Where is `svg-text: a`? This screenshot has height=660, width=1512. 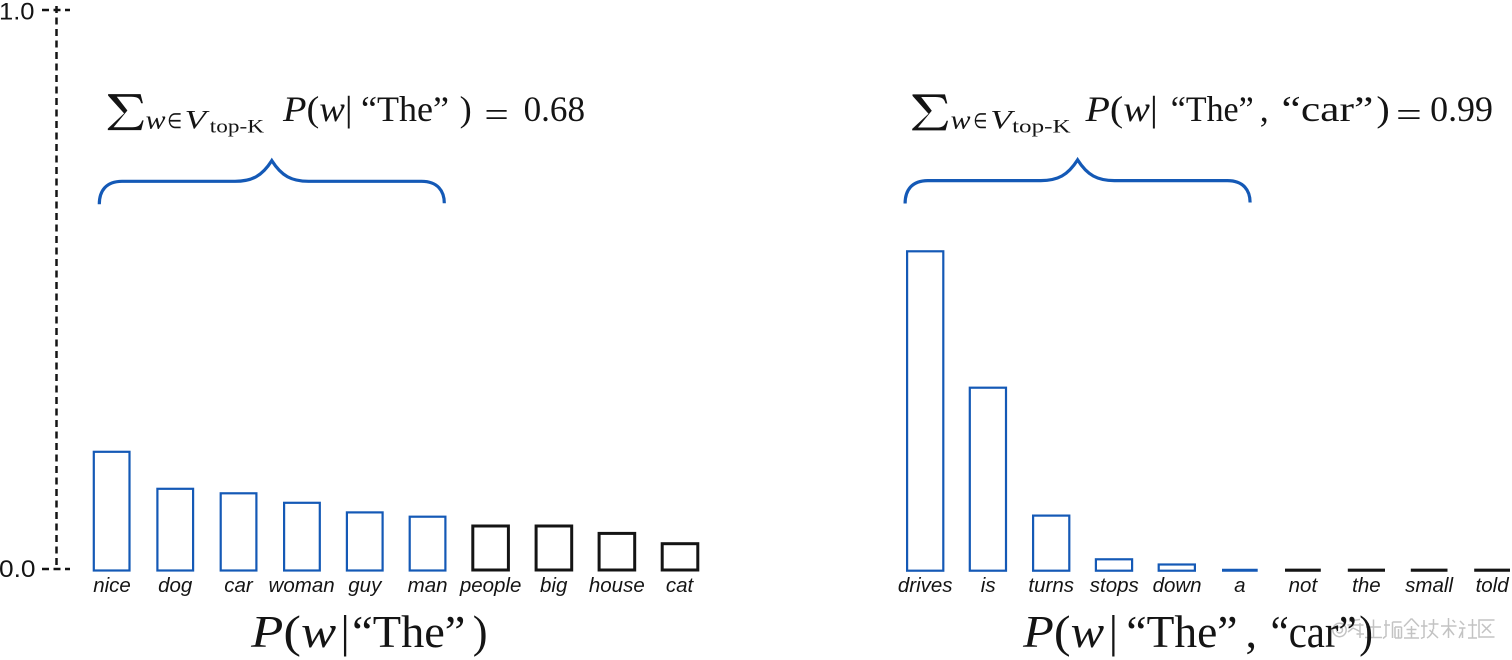 svg-text: a is located at coordinates (1239, 585).